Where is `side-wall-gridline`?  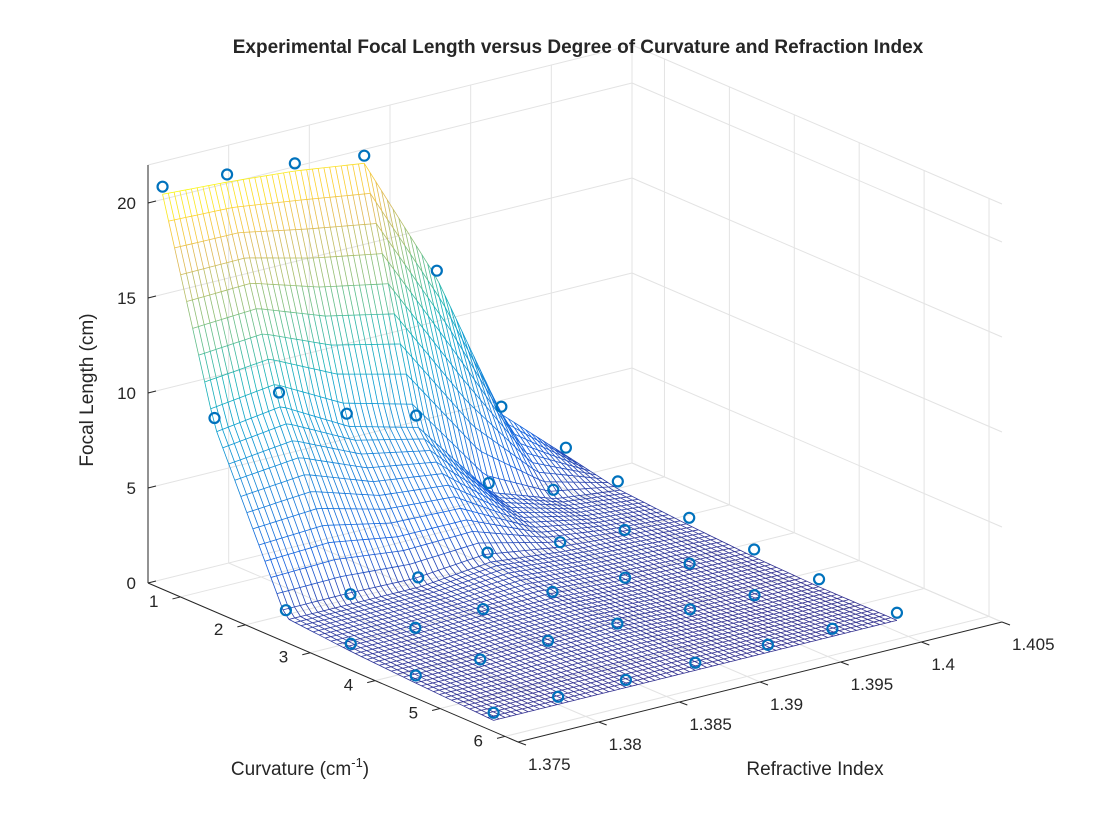
side-wall-gridline is located at coordinates (390, 105).